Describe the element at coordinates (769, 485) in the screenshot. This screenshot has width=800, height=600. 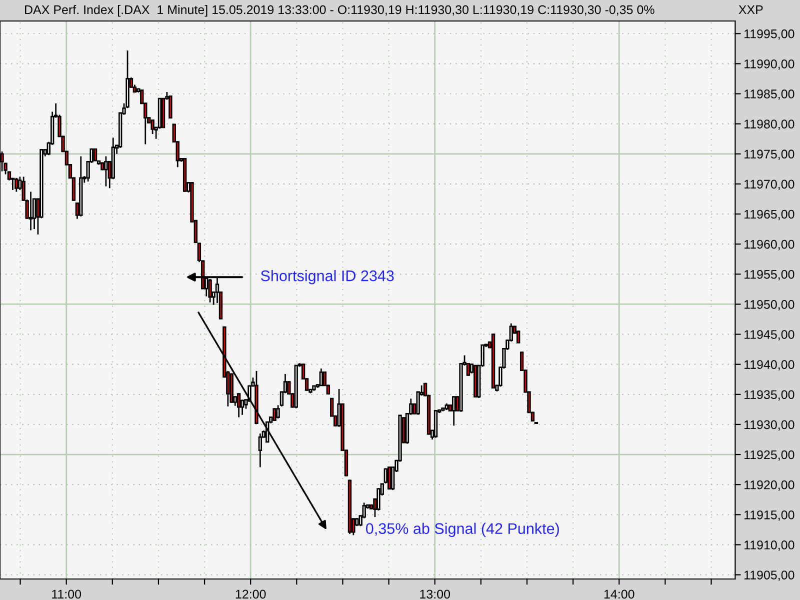
I see `y-tick-label: 11920,00` at that location.